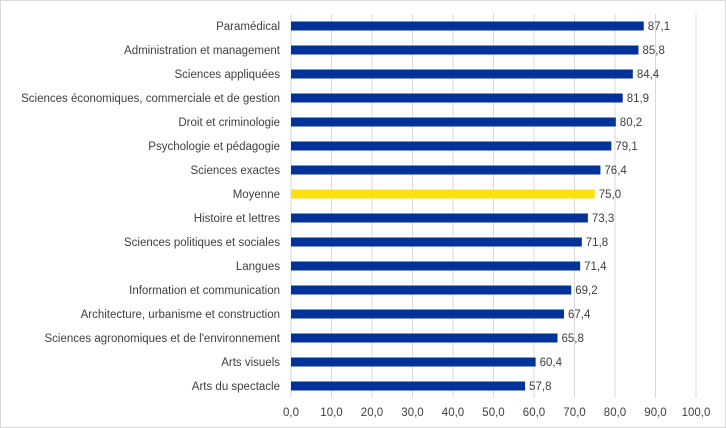 The width and height of the screenshot is (726, 428). Describe the element at coordinates (595, 267) in the screenshot. I see `value-label: 71,4` at that location.